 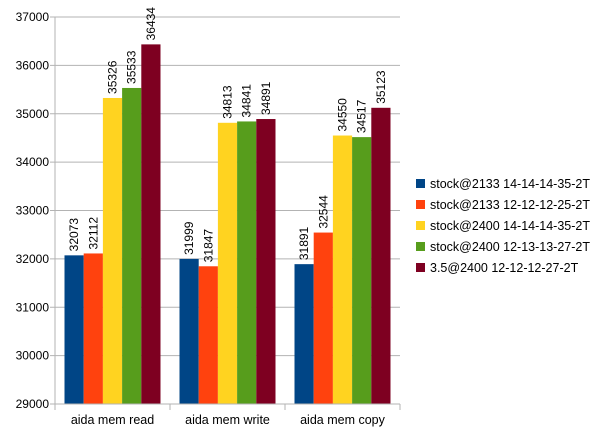 What do you see at coordinates (504, 268) in the screenshot?
I see `legend-entry: 3.5@2400 12-12-12-27-2T` at bounding box center [504, 268].